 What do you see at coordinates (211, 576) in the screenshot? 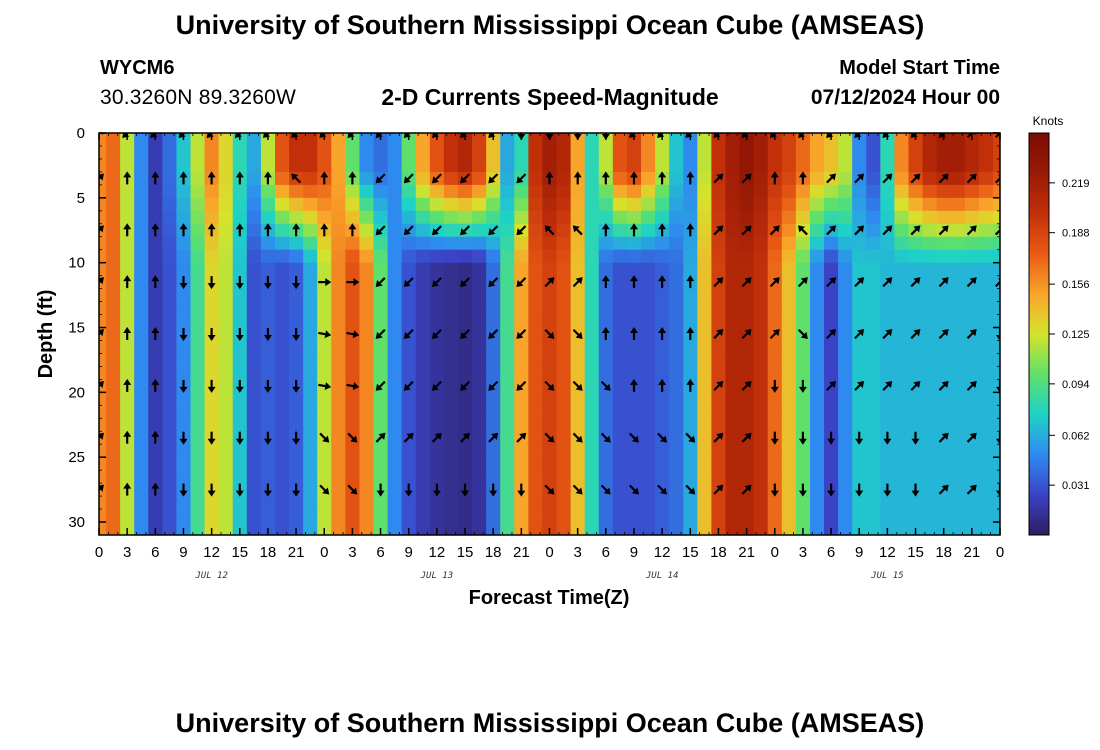
I see `day-label: JUL 12` at bounding box center [211, 576].